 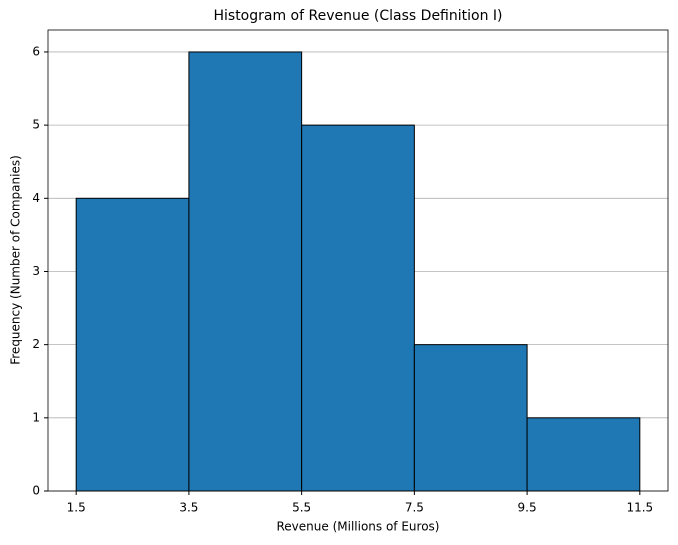 What do you see at coordinates (36, 417) in the screenshot?
I see `y-tick-label: 1` at bounding box center [36, 417].